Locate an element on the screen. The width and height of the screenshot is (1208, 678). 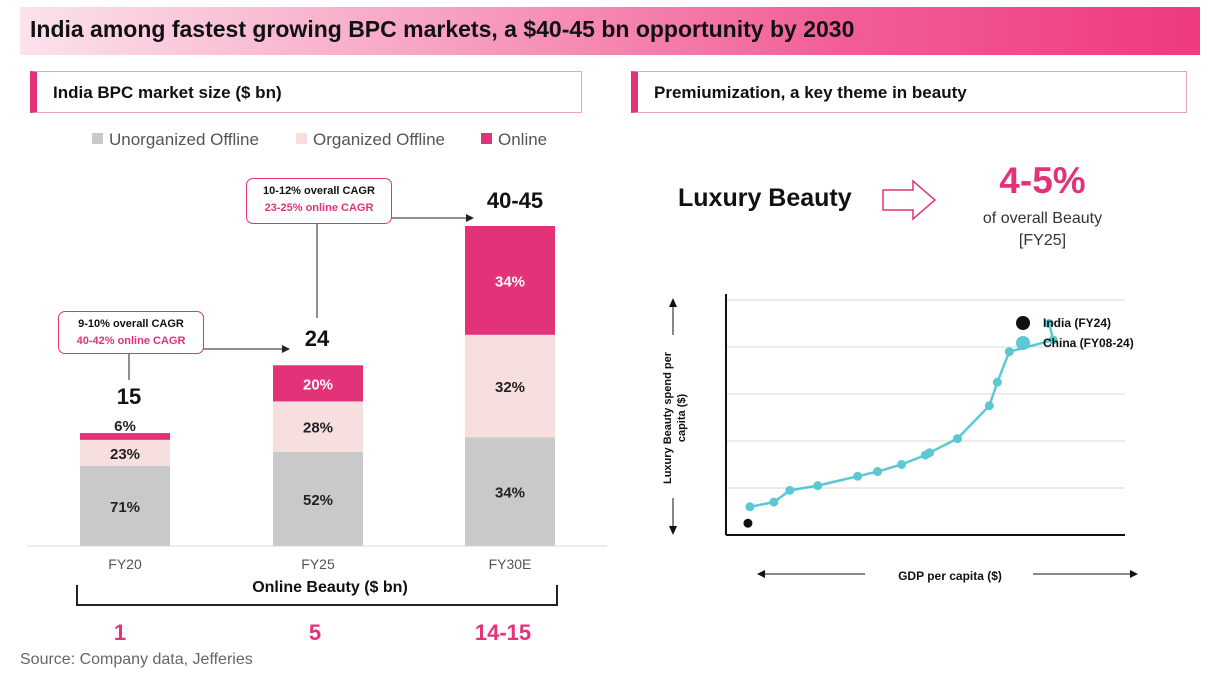
legend-unorganized: Unorganized Offline is located at coordinates (175, 140).